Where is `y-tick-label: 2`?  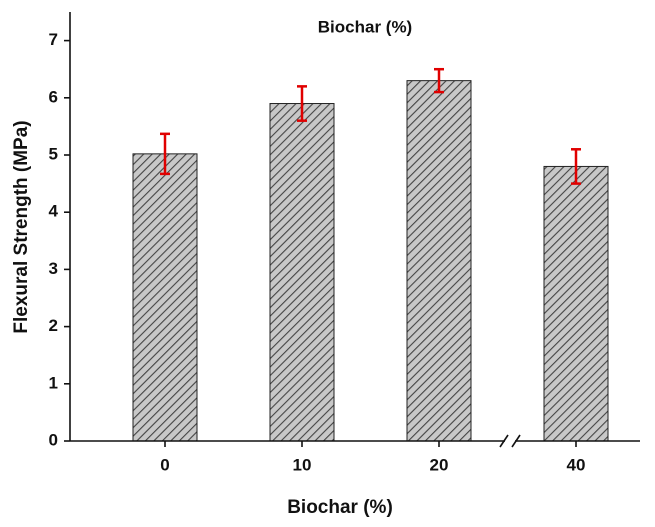
y-tick-label: 2 is located at coordinates (53, 325).